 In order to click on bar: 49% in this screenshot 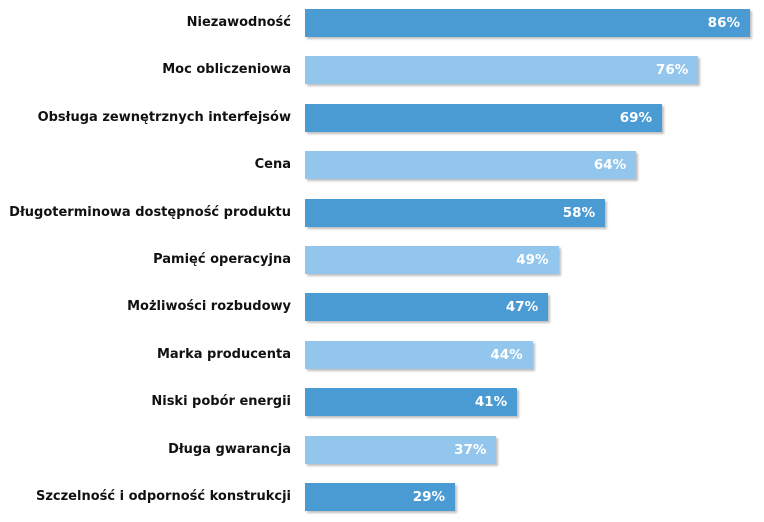, I will do `click(432, 260)`.